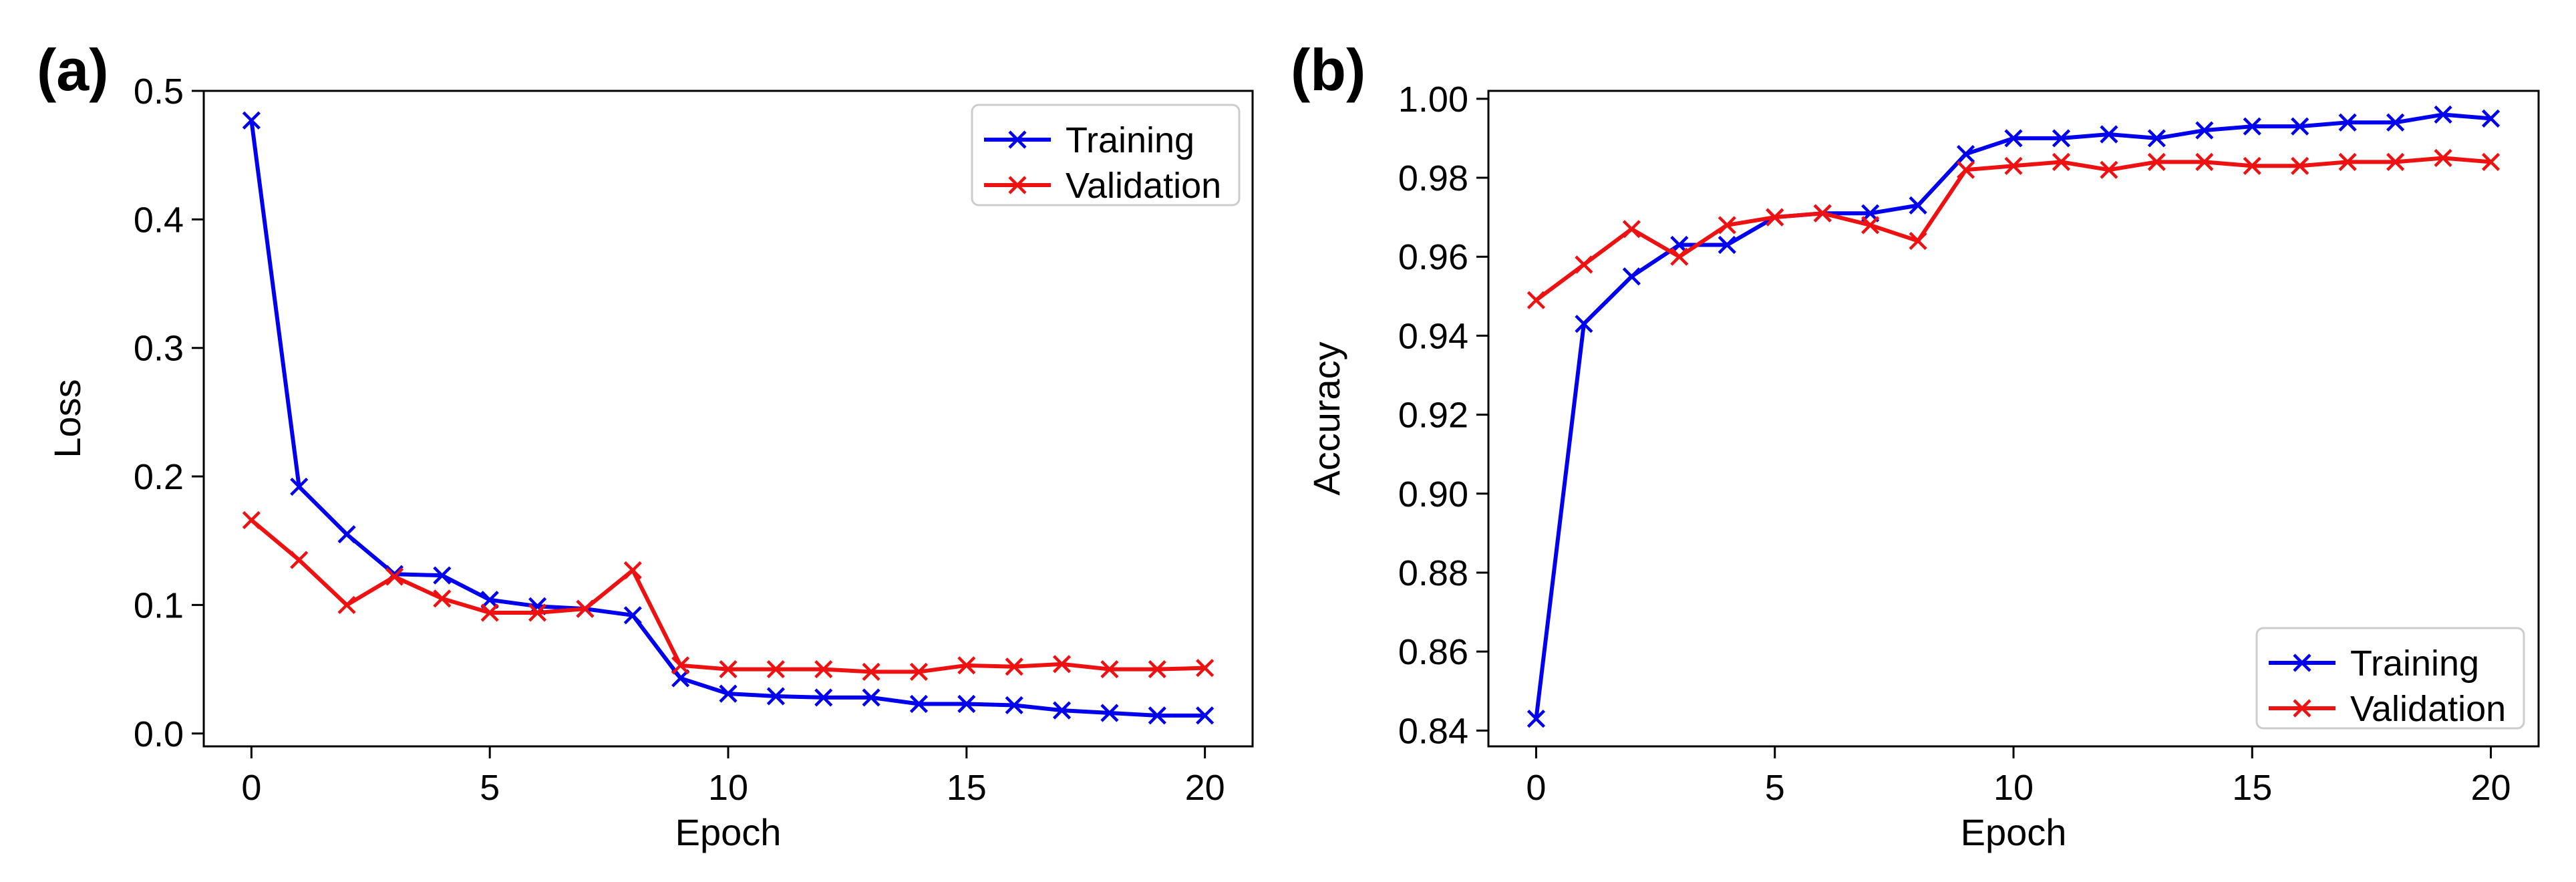 This screenshot has width=2576, height=882. What do you see at coordinates (1433, 573) in the screenshot?
I see `y-tick-label: 0.88` at bounding box center [1433, 573].